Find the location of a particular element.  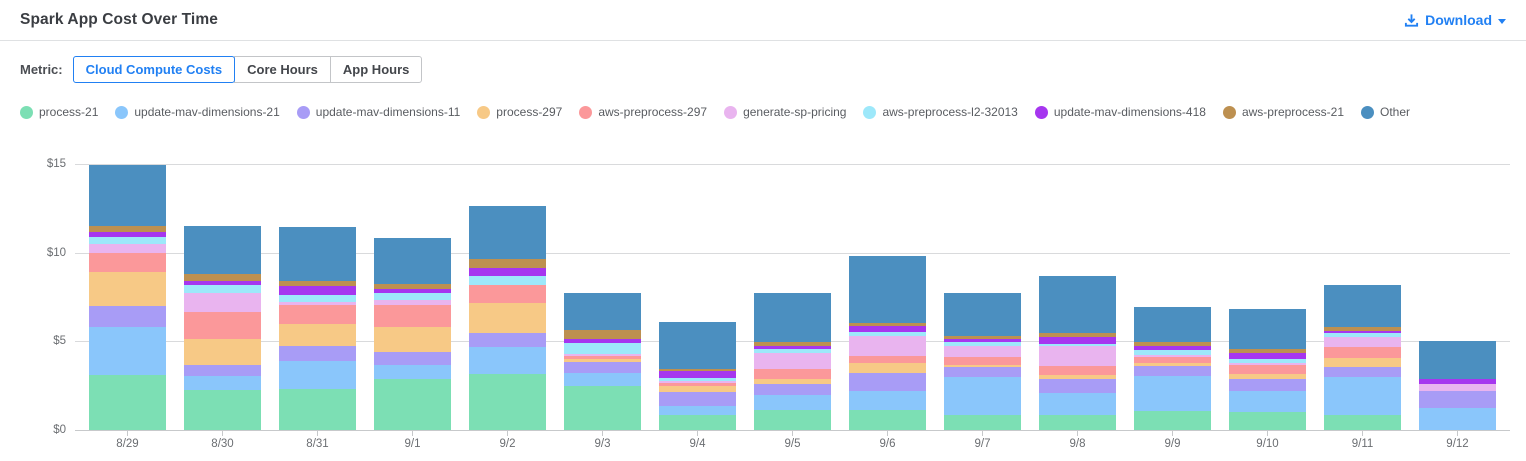

x-tick-label: 9/5 is located at coordinates (792, 444).